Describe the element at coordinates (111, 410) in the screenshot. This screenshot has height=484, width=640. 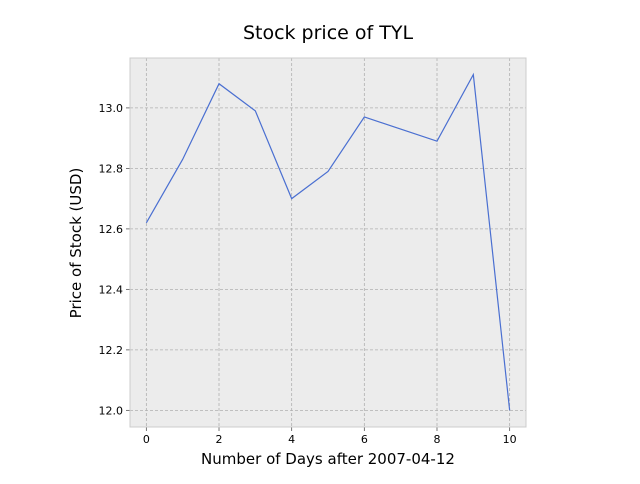
I see `y-tick-label: 12.0` at that location.